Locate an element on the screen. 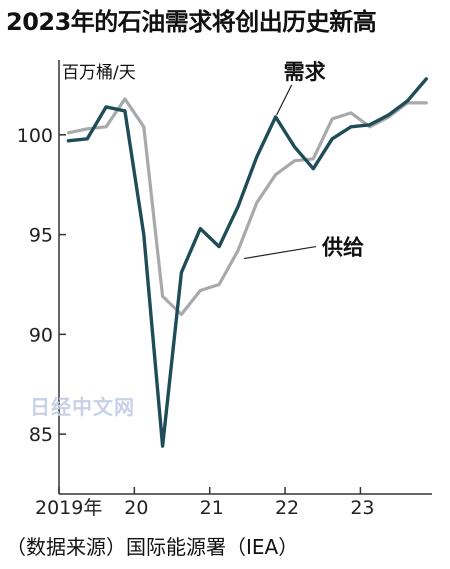 The height and width of the screenshot is (569, 450). y-unit-label: 百万桶/天 is located at coordinates (99, 73).